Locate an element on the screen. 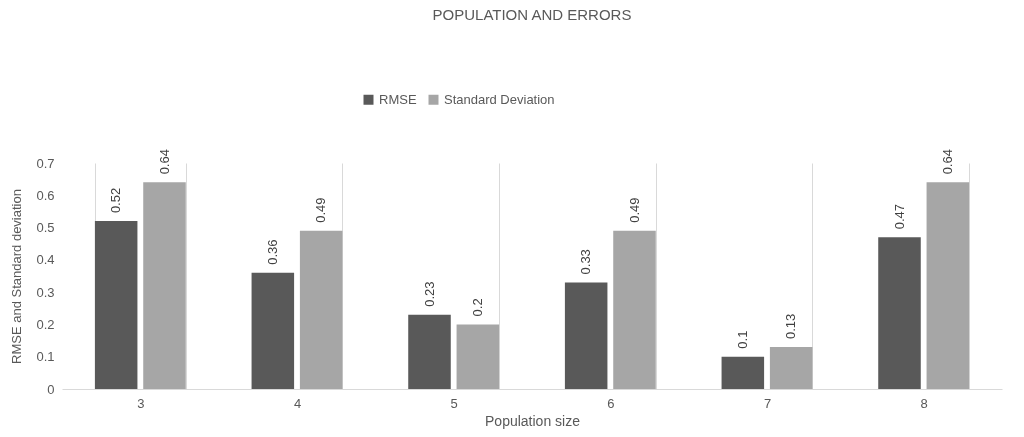 The height and width of the screenshot is (437, 1024). data-label: 0.2 is located at coordinates (477, 307).